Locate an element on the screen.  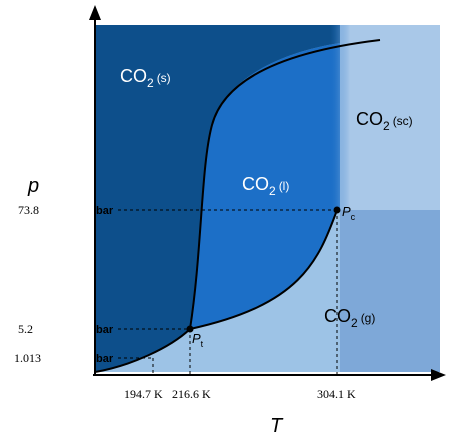
pressure-tick-atmospheric: 1.013 is located at coordinates (27, 358).